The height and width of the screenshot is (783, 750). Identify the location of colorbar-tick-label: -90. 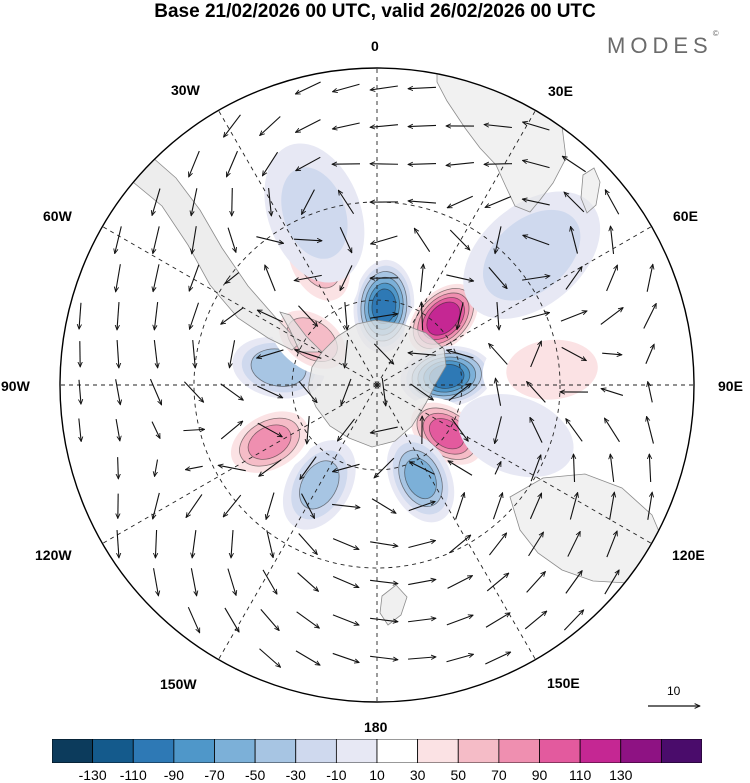
(173, 775).